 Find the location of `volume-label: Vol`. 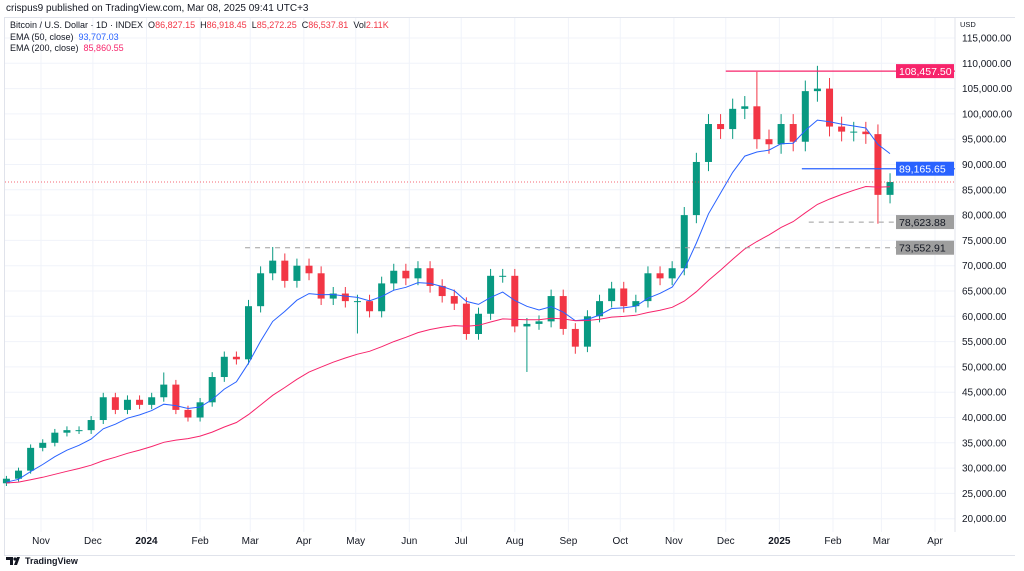

volume-label: Vol is located at coordinates (359, 25).